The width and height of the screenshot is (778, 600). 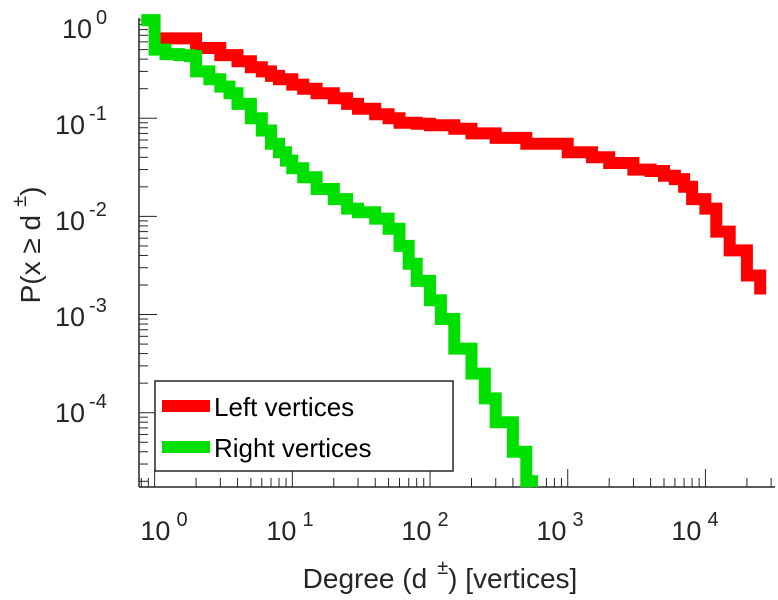 What do you see at coordinates (559, 527) in the screenshot?
I see `x-tick-label: 10 3` at bounding box center [559, 527].